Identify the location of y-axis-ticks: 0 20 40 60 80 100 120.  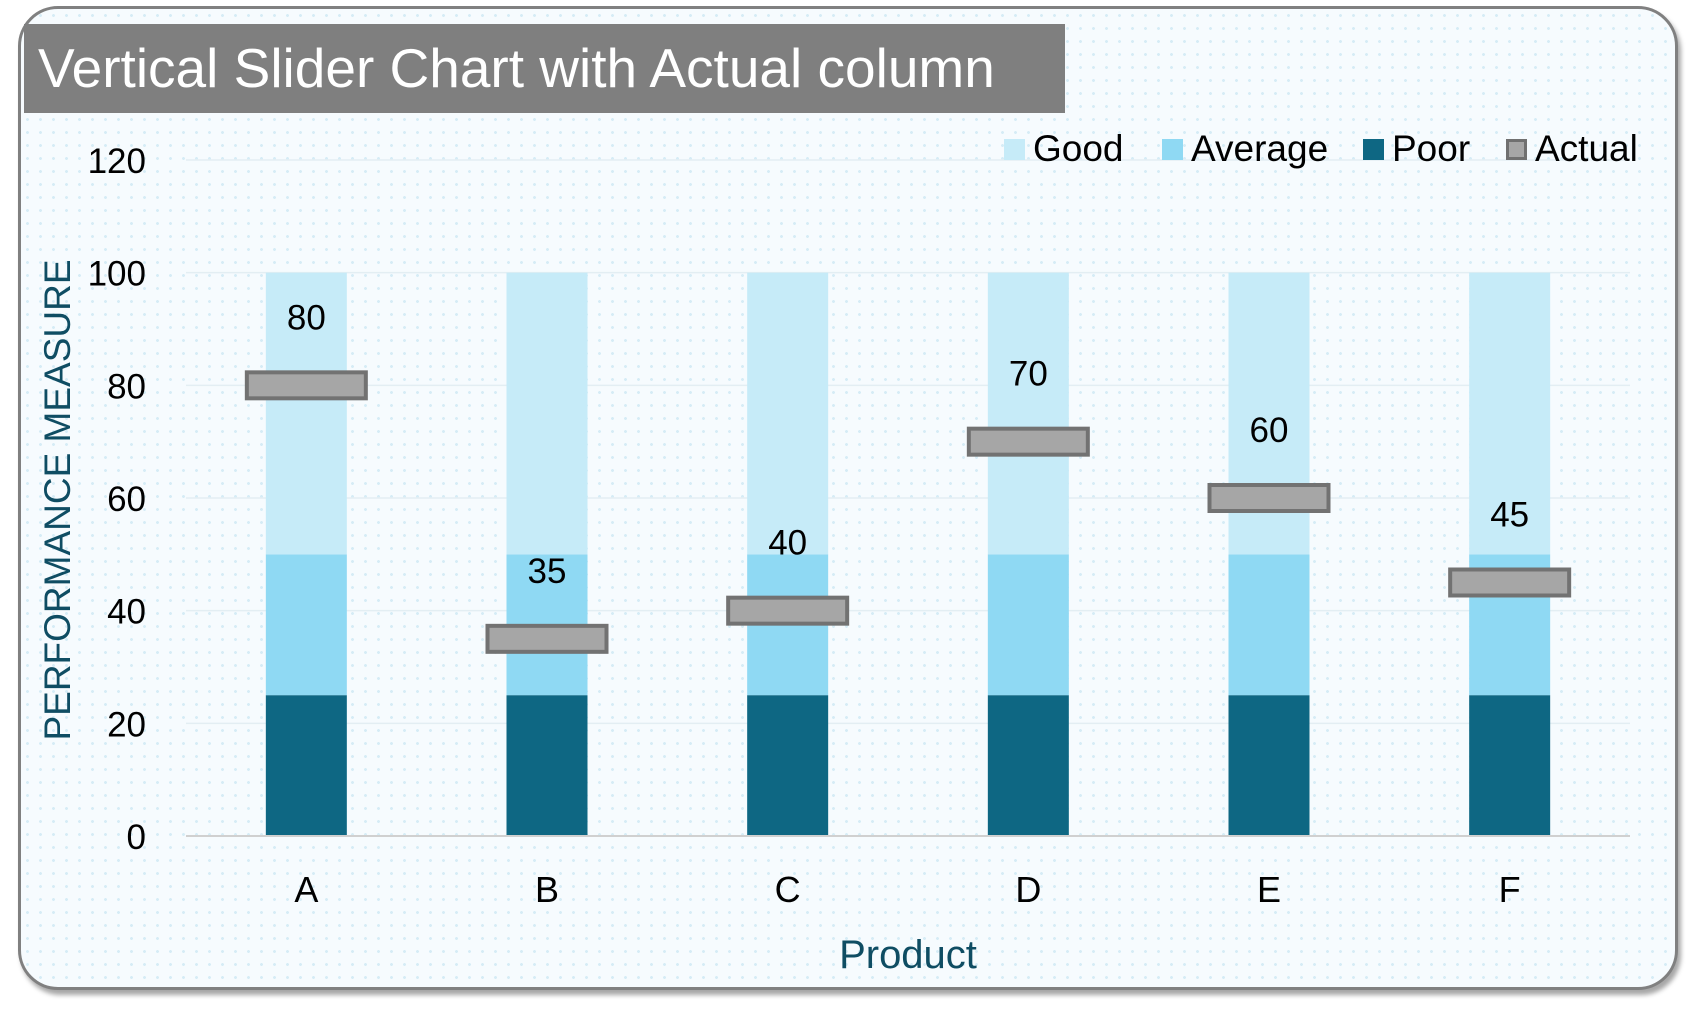
(117, 499).